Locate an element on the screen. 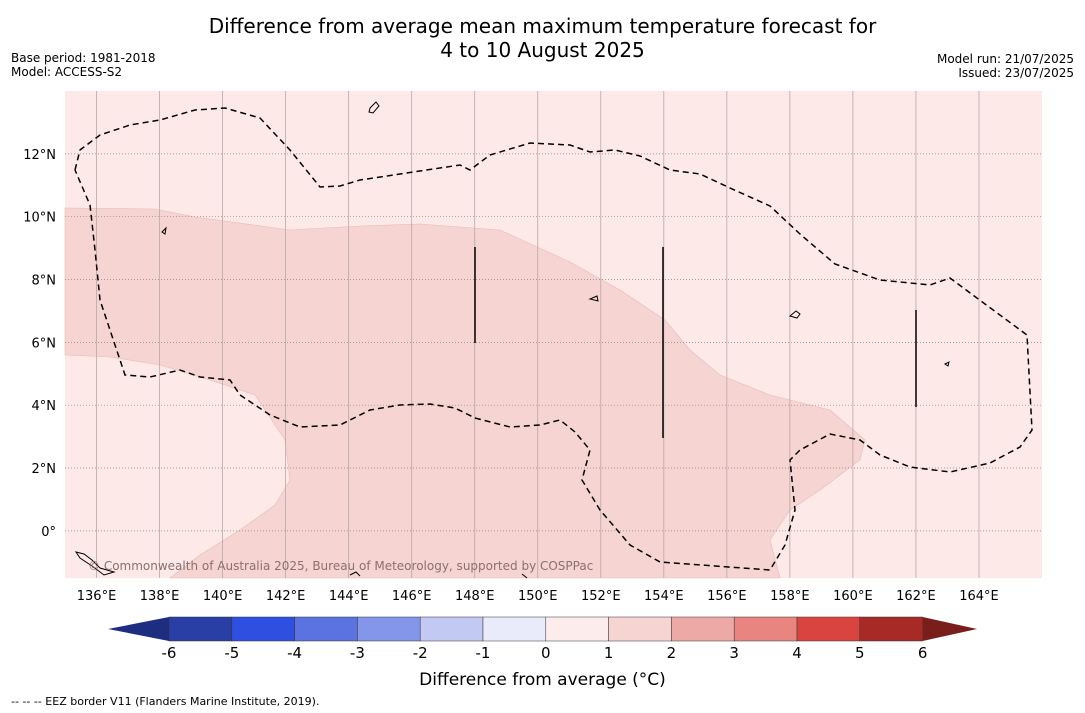 The height and width of the screenshot is (713, 1085). colorbar-tick-label: -6 is located at coordinates (169, 653).